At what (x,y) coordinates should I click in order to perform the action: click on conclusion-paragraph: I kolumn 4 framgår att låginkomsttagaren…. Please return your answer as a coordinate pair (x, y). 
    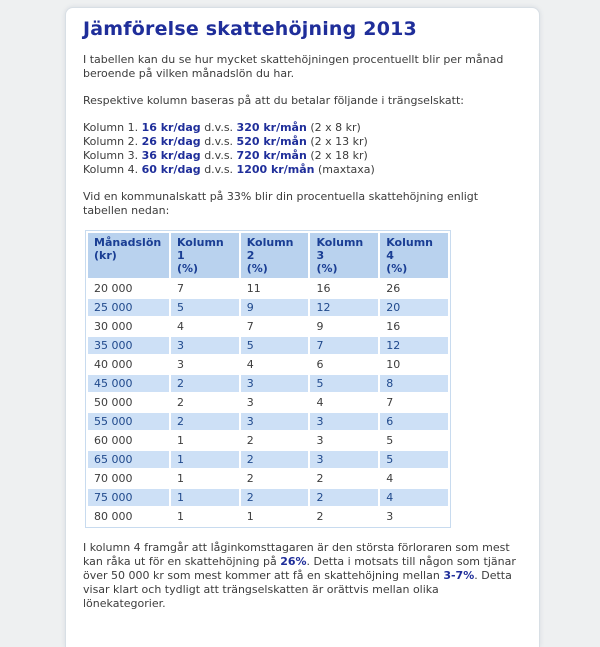
    Looking at the image, I should click on (301, 576).